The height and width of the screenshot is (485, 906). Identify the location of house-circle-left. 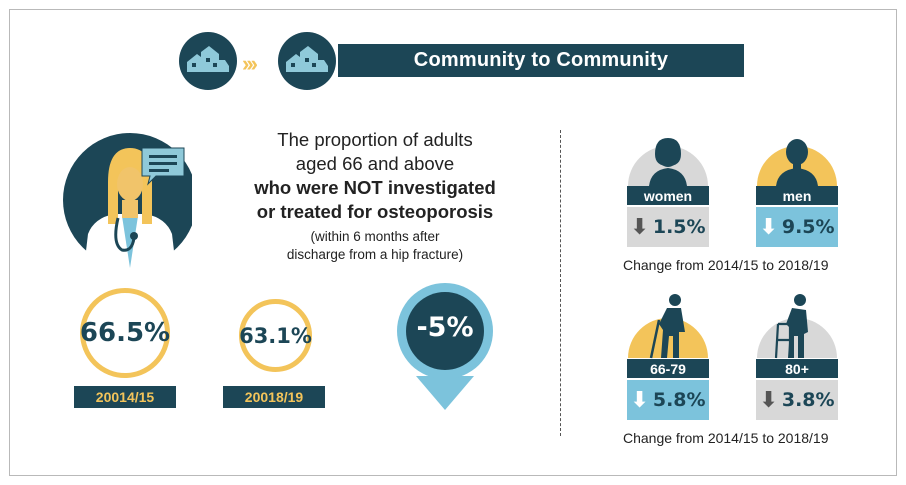
(208, 61).